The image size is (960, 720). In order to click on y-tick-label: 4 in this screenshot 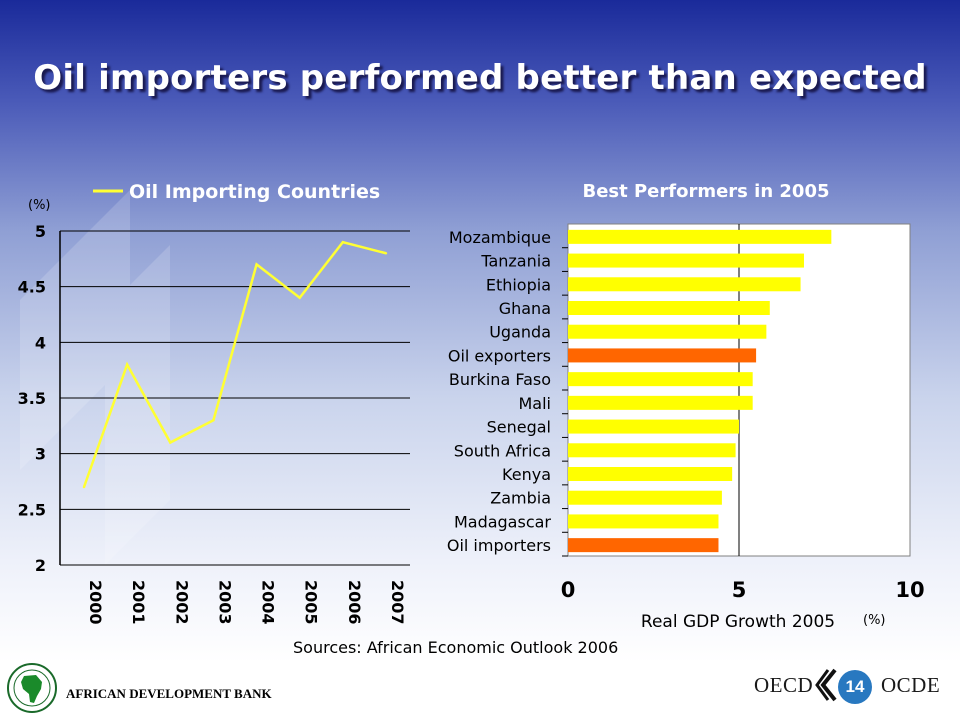, I will do `click(40, 342)`.